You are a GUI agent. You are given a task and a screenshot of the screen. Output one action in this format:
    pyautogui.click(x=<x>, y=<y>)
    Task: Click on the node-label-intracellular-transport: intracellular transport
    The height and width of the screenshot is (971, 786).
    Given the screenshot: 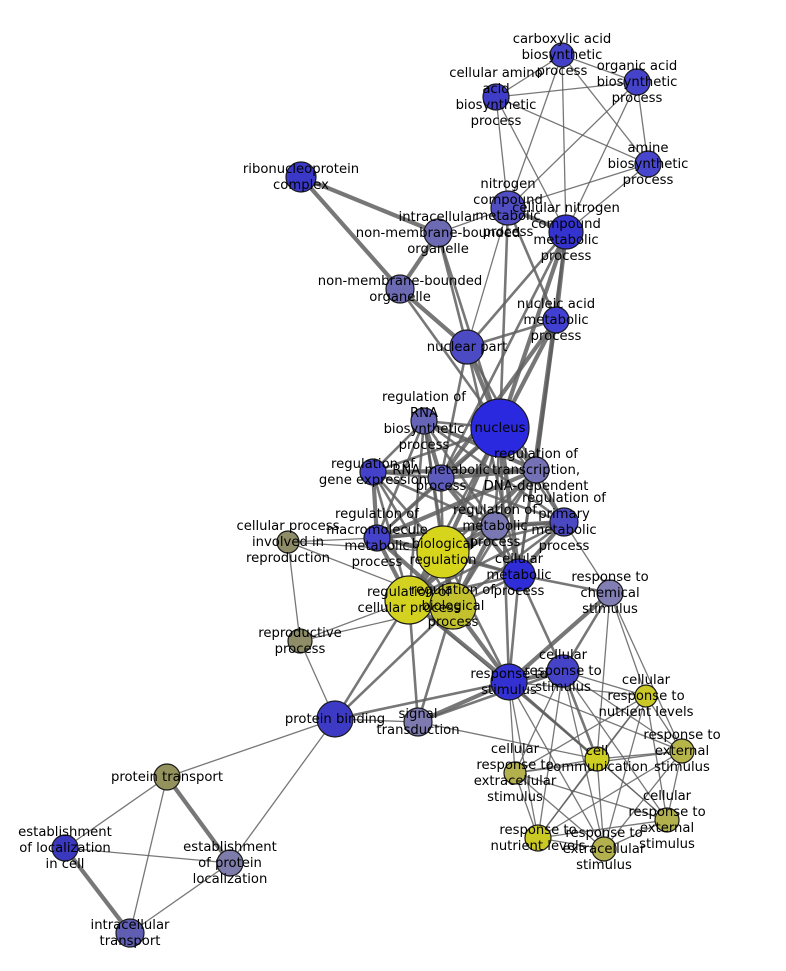 What is the action you would take?
    pyautogui.click(x=130, y=933)
    